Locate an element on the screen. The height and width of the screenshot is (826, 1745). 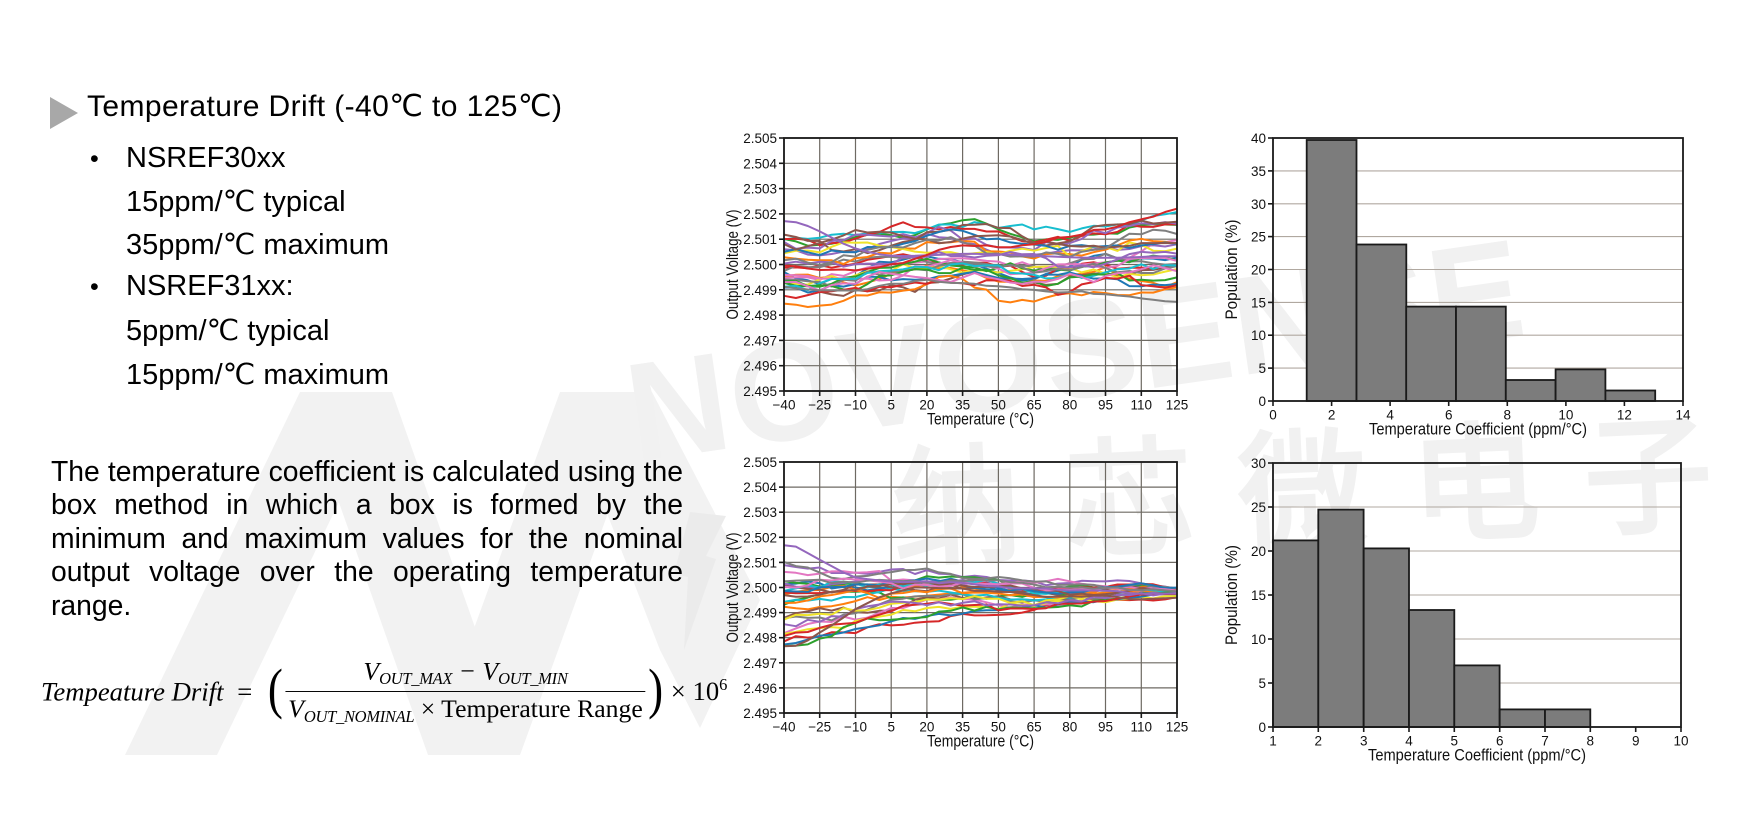
svg-text: 3 is located at coordinates (1364, 741).